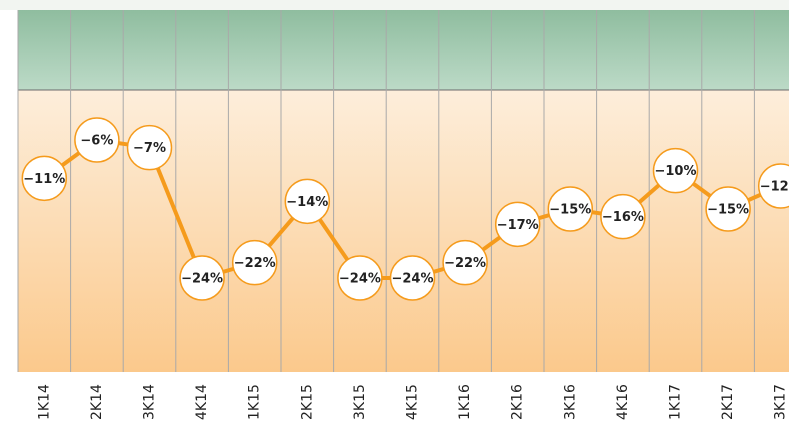 Image resolution: width=789 pixels, height=423 pixels. I want to click on x-tick-label: 3K15, so click(360, 402).